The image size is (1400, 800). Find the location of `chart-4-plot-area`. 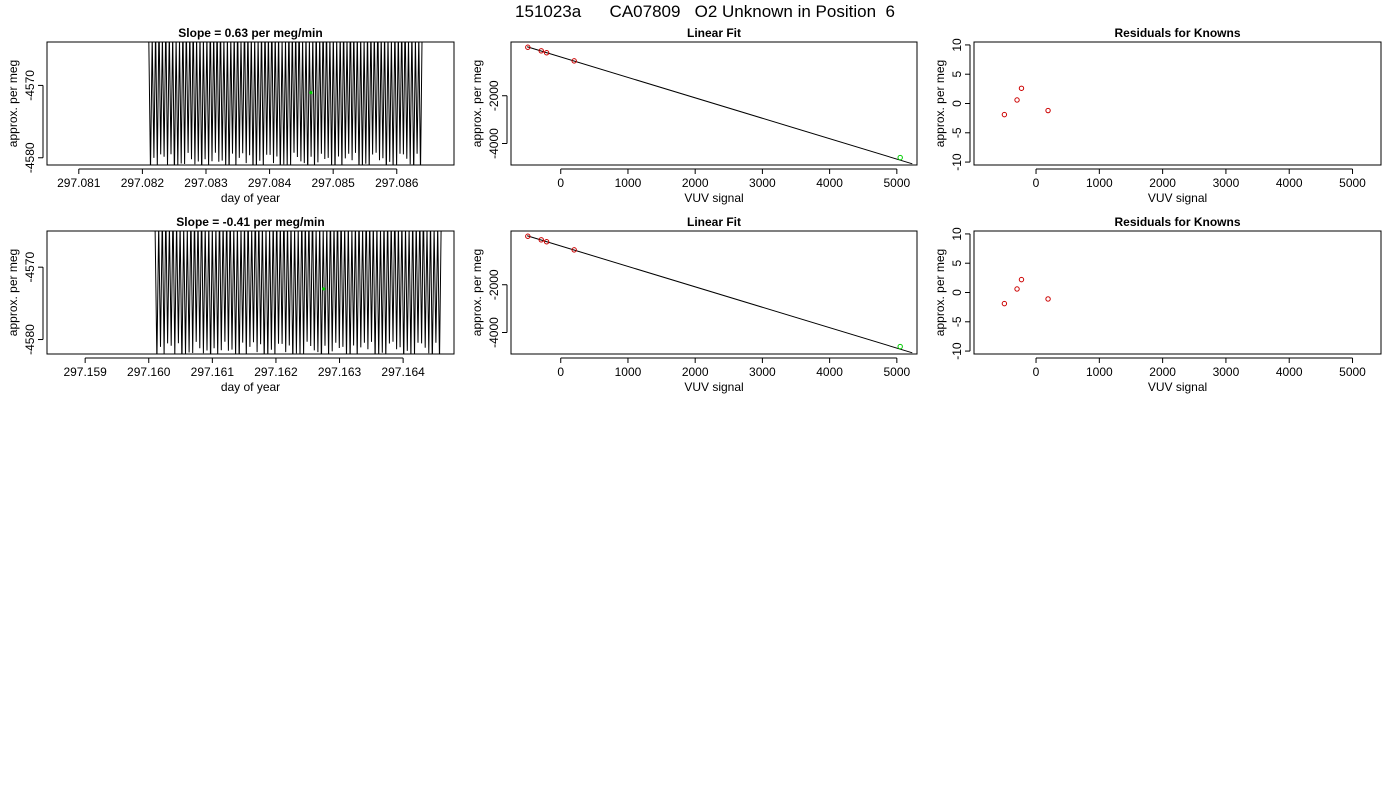

chart-4-plot-area is located at coordinates (298, 292).